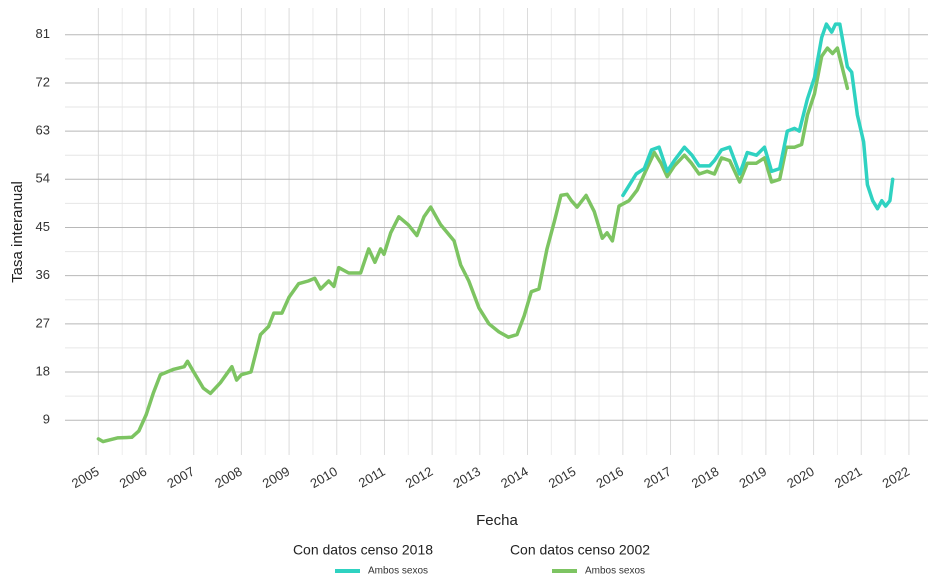 The width and height of the screenshot is (928, 579). Describe the element at coordinates (705, 477) in the screenshot. I see `x-tick-label: 2018` at that location.